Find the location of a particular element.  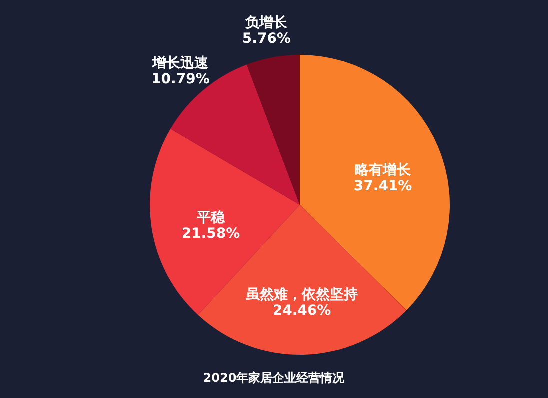

slice-label: 平稳 is located at coordinates (211, 218).